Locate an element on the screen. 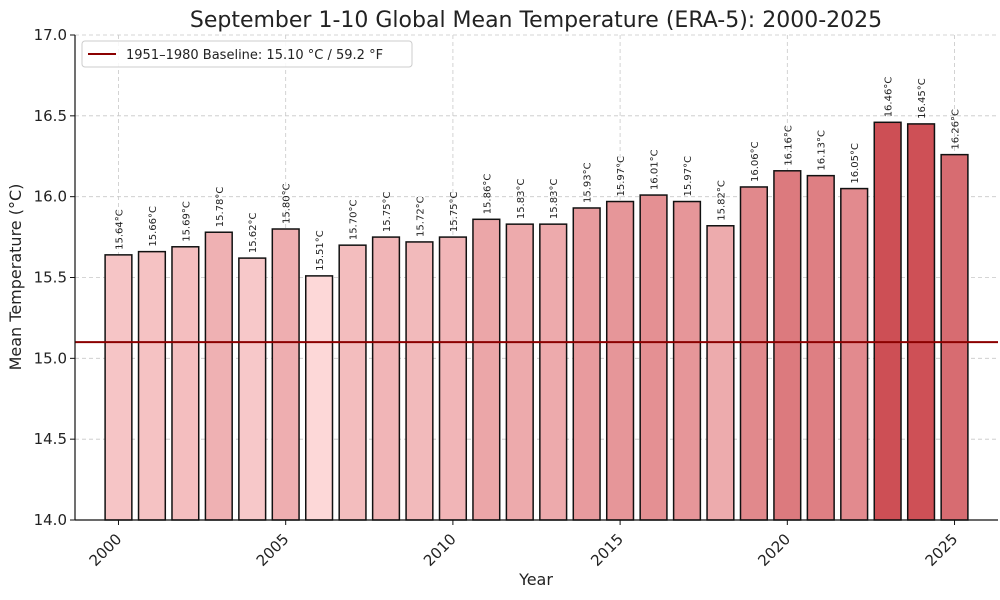 This screenshot has width=1000, height=600. data-label-2018: 15.82°C is located at coordinates (721, 200).